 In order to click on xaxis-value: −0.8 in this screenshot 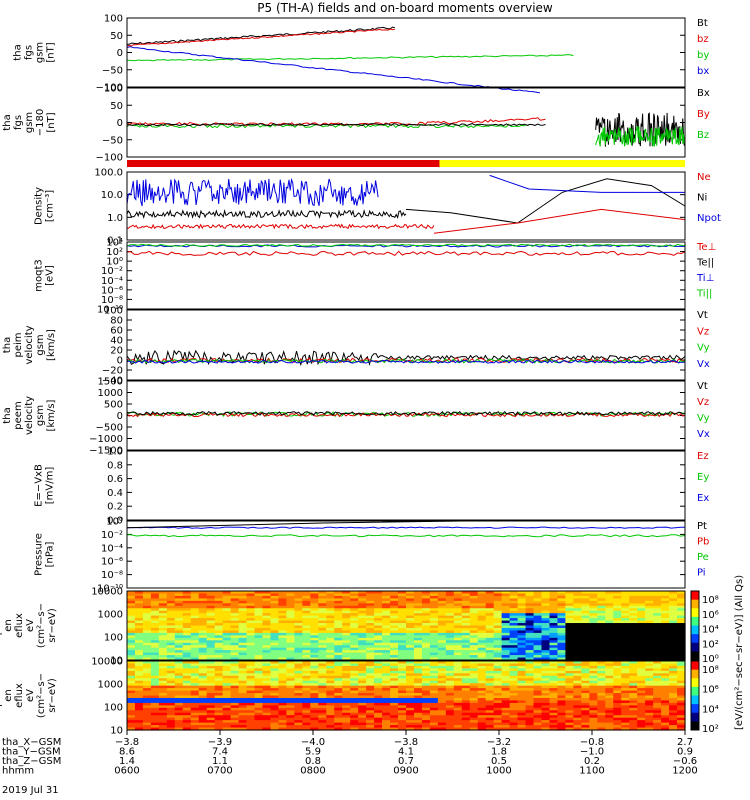, I will do `click(592, 742)`.